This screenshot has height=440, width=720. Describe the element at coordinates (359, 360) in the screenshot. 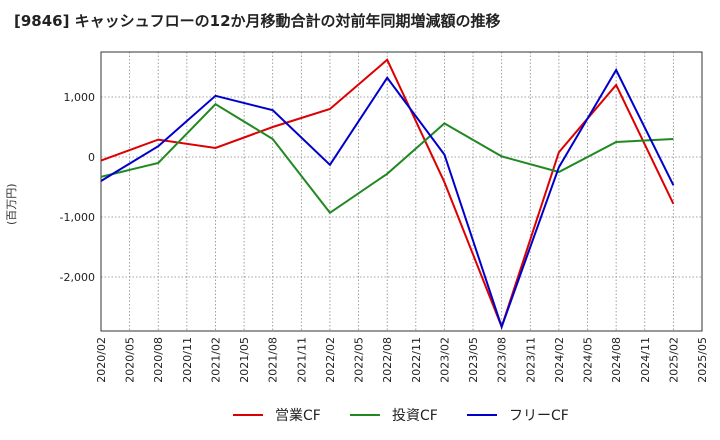

I see `x-tick-label: 2022/05` at that location.